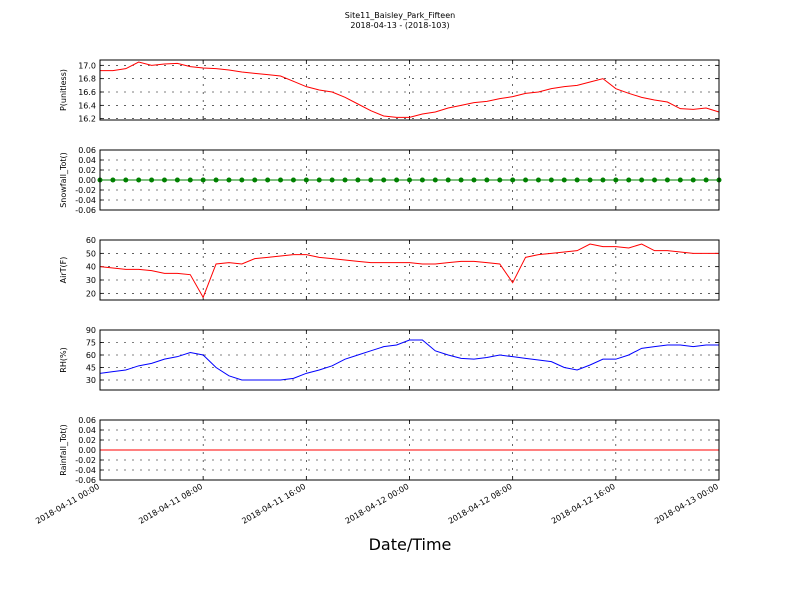 This screenshot has height=600, width=800. I want to click on x-tick-label: 2018-04-12 16:00, so click(583, 504).